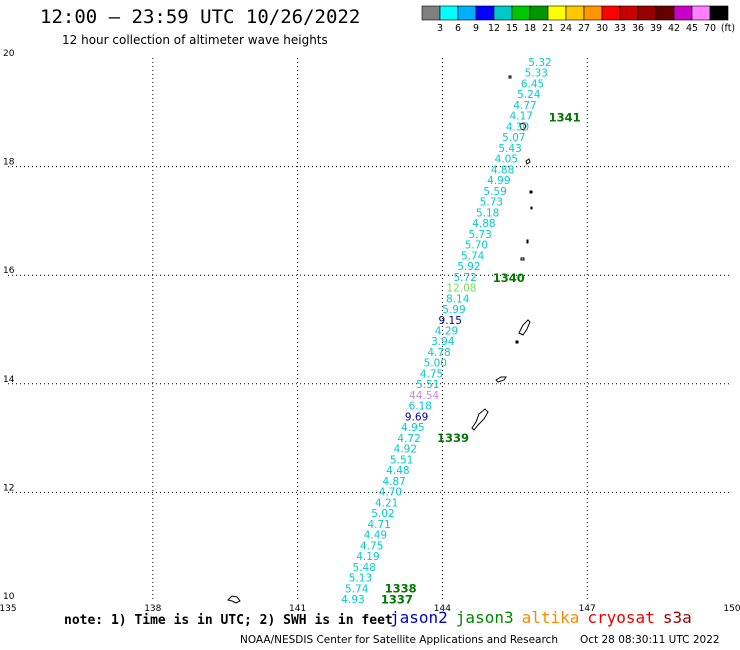 Image resolution: width=740 pixels, height=650 pixels. Describe the element at coordinates (494, 192) in the screenshot. I see `wave-height-label: 5.59` at that location.